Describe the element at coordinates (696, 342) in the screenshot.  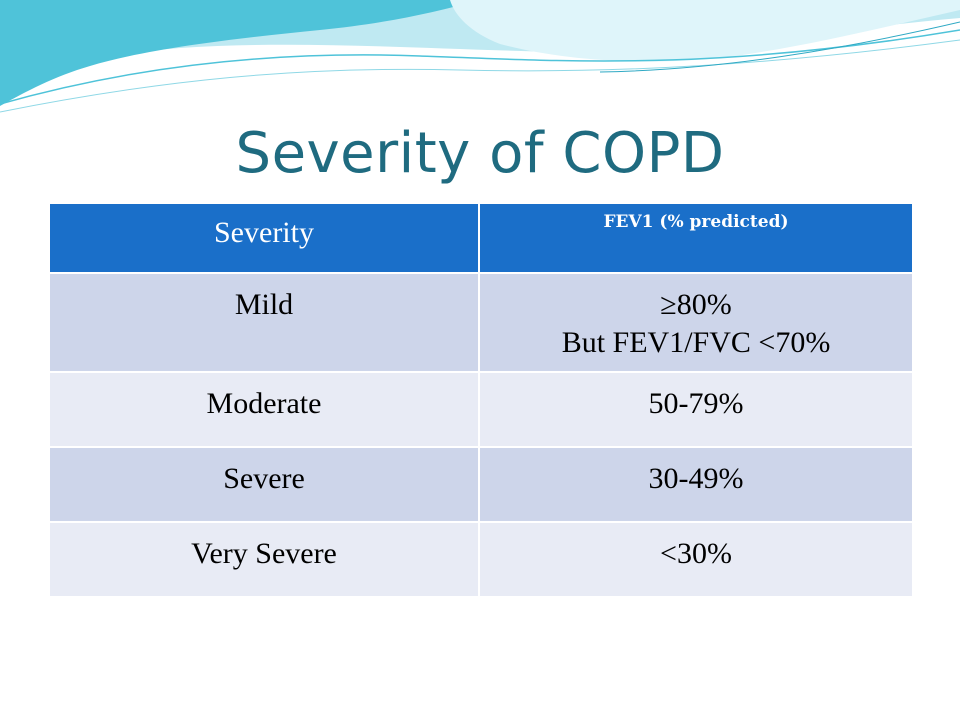
I see `fev1-ratio-note: But FEV1/FVC <70%` at that location.